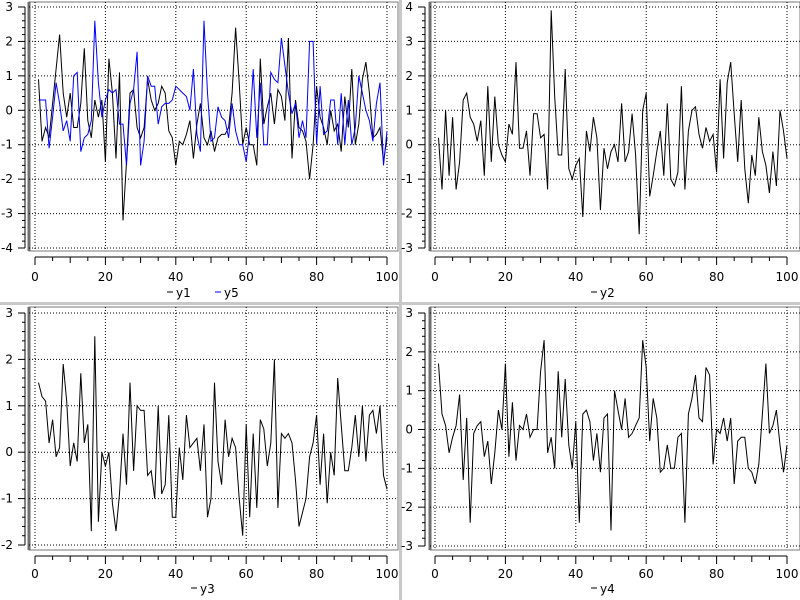 This screenshot has height=600, width=800. I want to click on legend-label-y1: y1, so click(183, 293).